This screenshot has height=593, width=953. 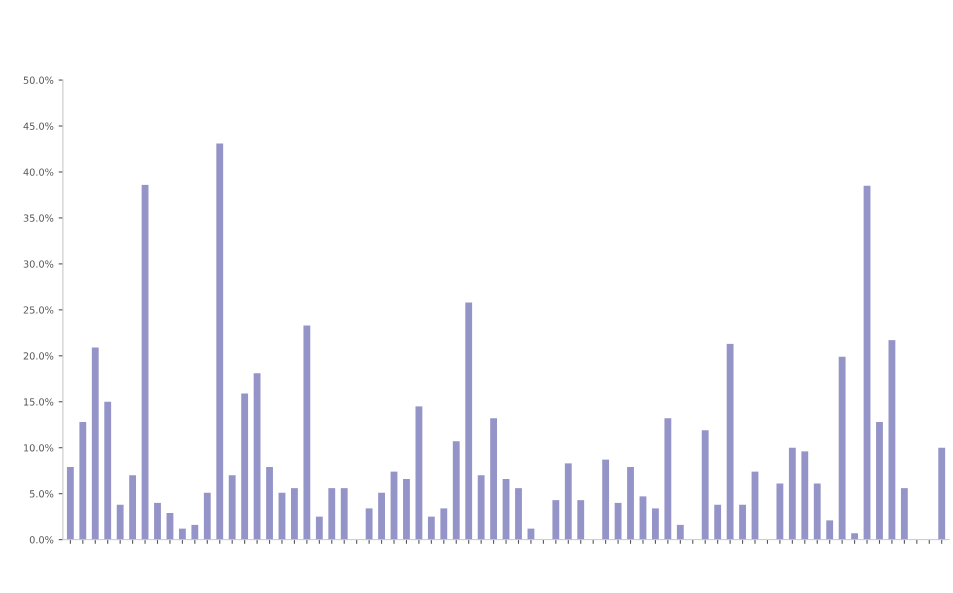 I want to click on y-tick-label: 0.0%, so click(x=42, y=540).